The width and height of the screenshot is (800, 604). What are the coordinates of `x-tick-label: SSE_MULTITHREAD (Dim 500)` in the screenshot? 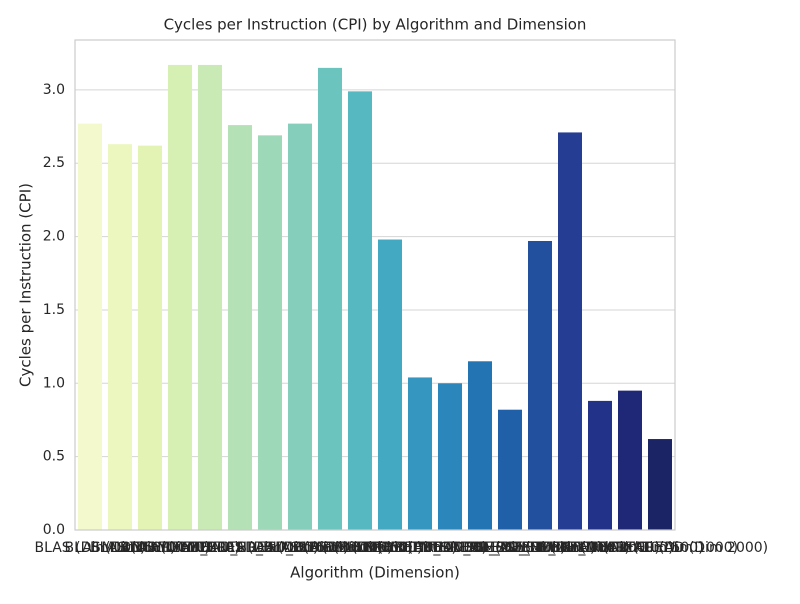 It's located at (599, 548).